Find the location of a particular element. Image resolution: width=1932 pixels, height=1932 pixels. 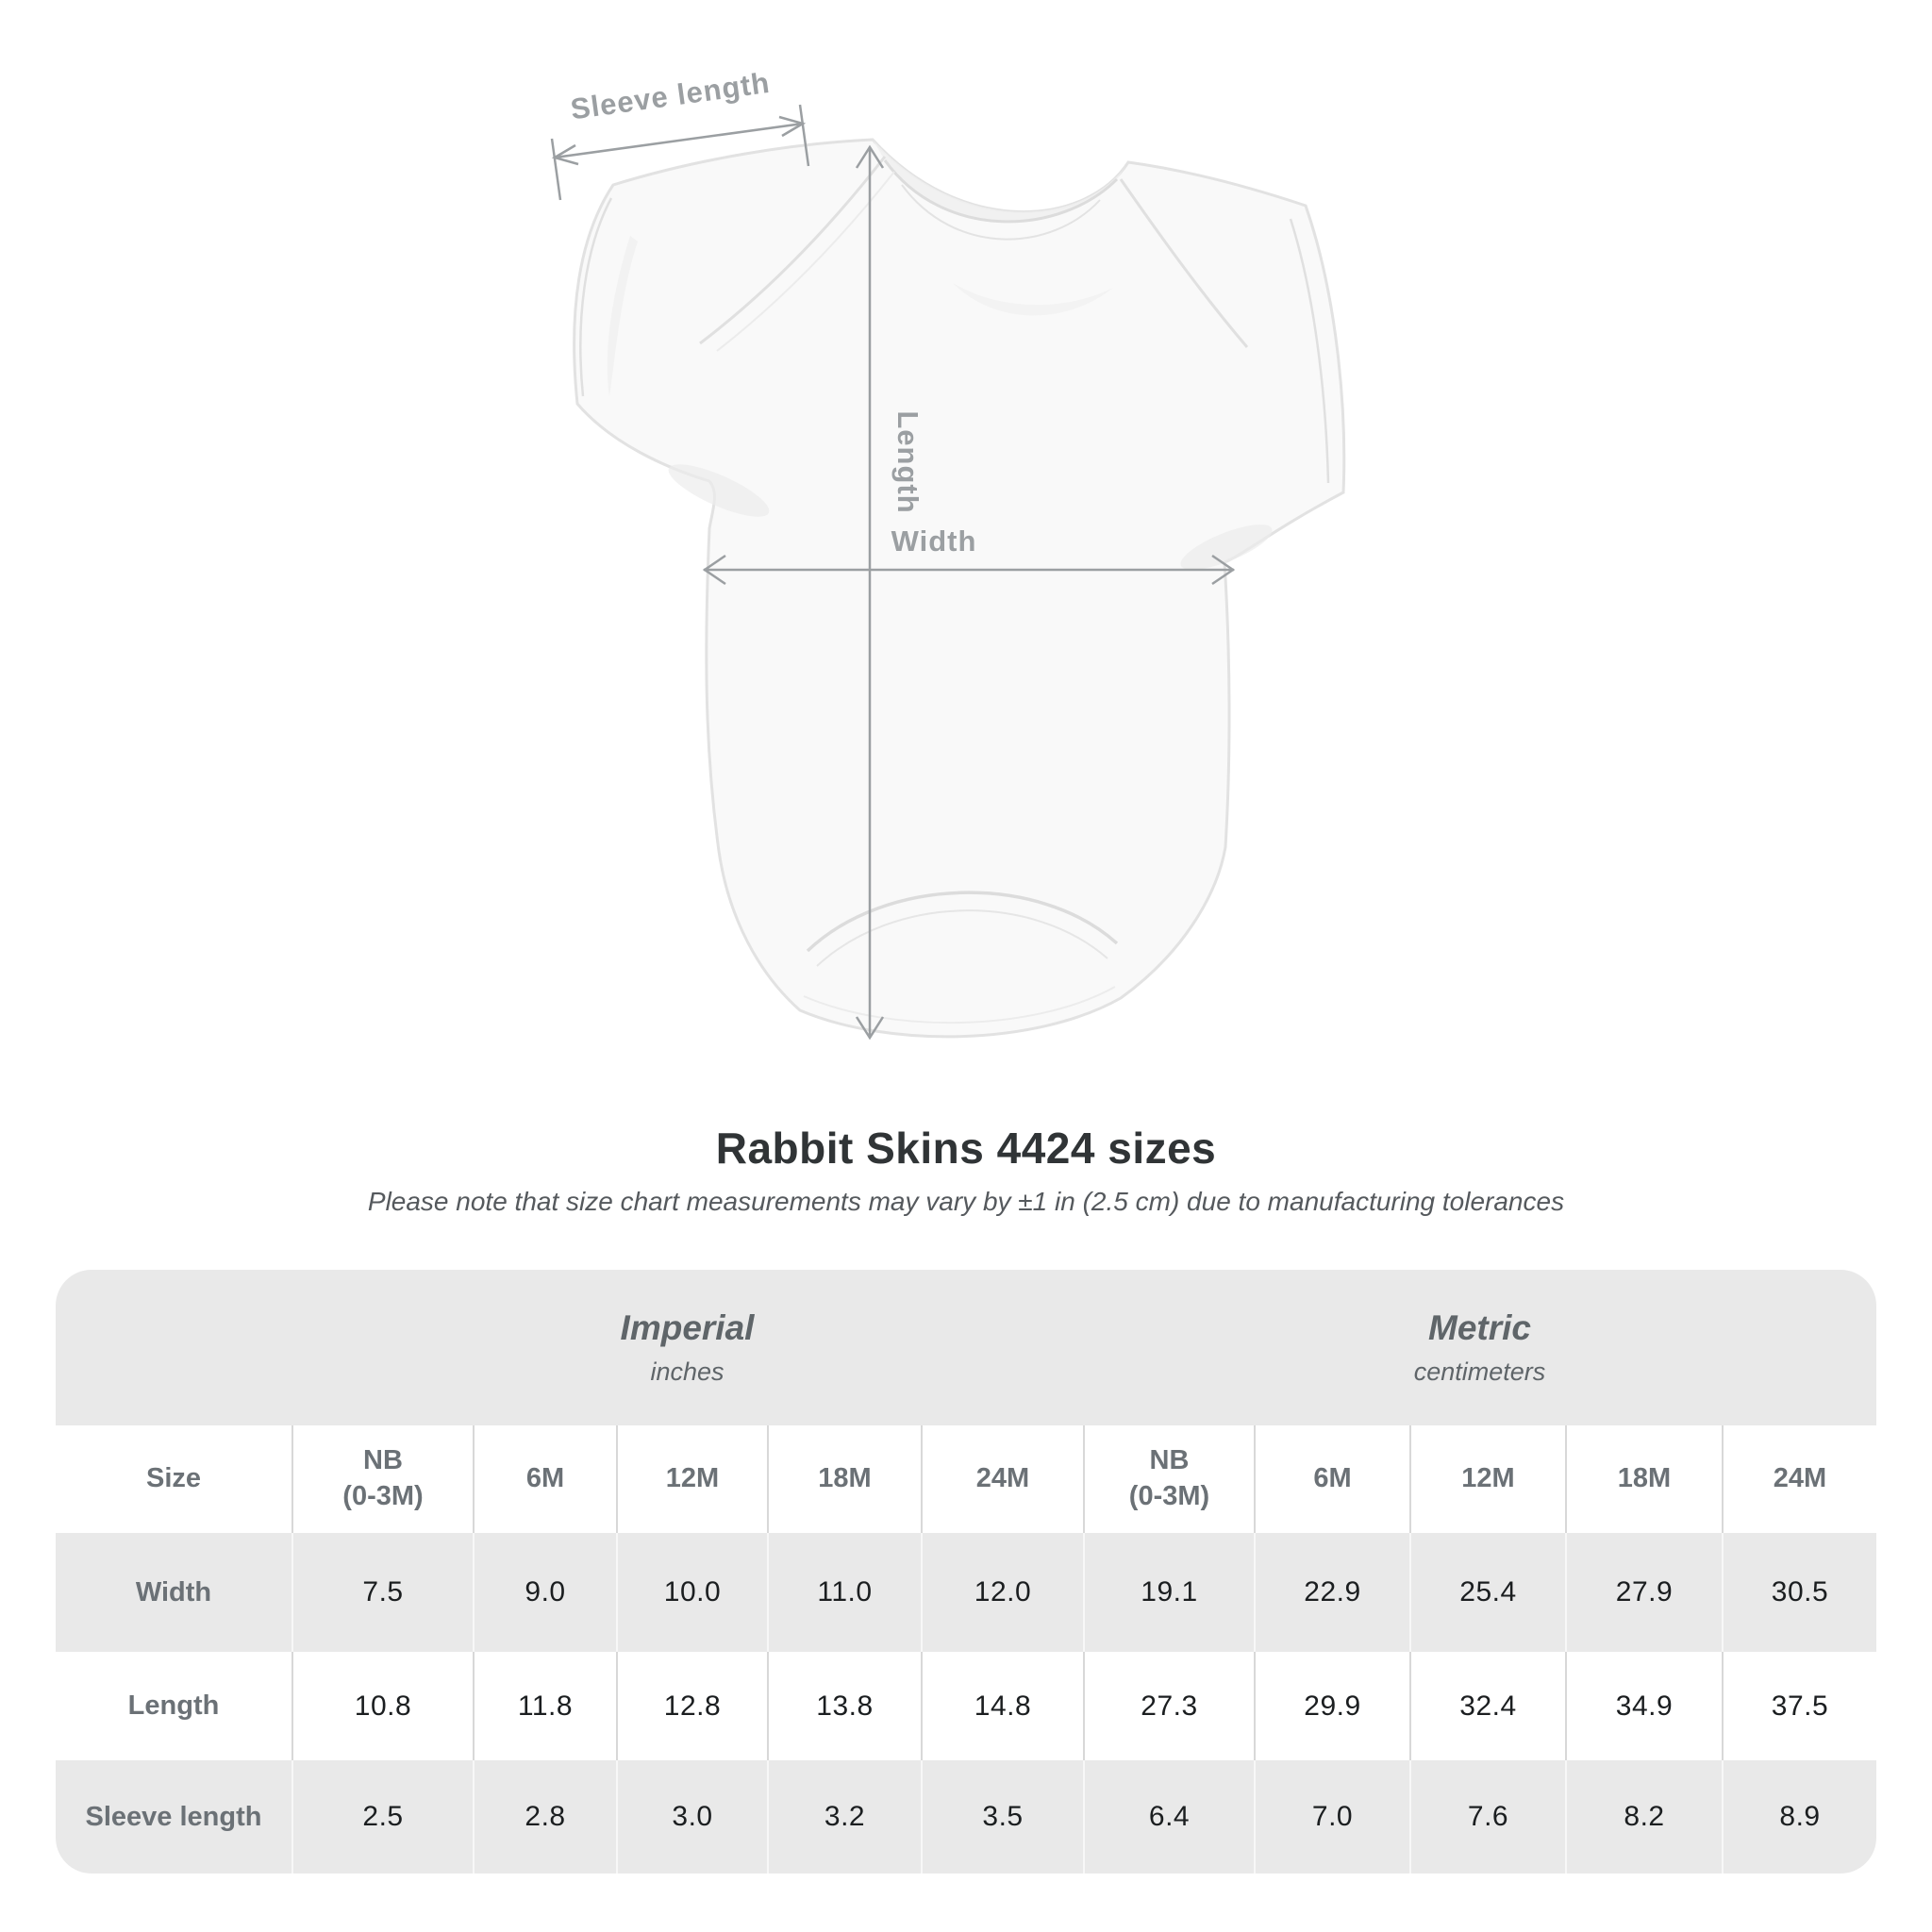

table-cell: 3.5 is located at coordinates (1002, 1817).